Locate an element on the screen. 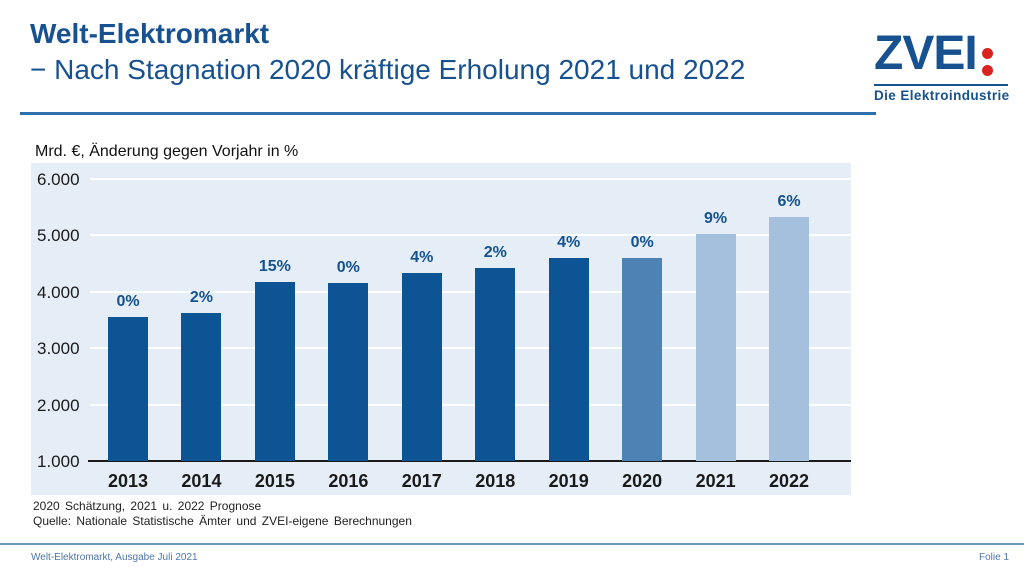 This screenshot has width=1024, height=576. bar-2021 is located at coordinates (715, 347).